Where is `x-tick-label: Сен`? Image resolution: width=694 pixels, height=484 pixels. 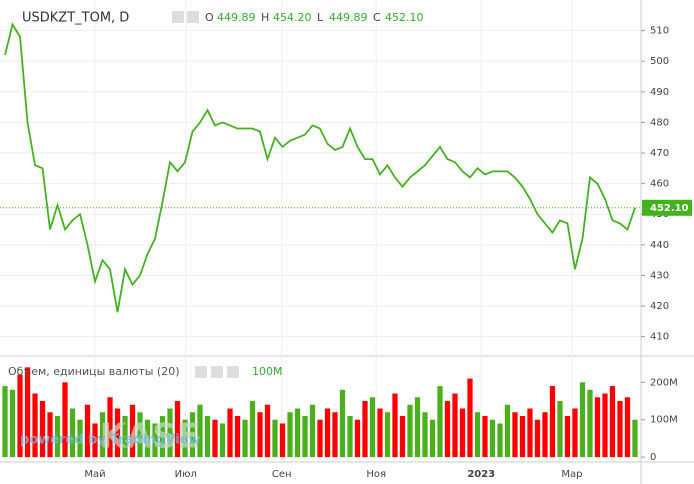
x-tick-label: Сен is located at coordinates (282, 474).